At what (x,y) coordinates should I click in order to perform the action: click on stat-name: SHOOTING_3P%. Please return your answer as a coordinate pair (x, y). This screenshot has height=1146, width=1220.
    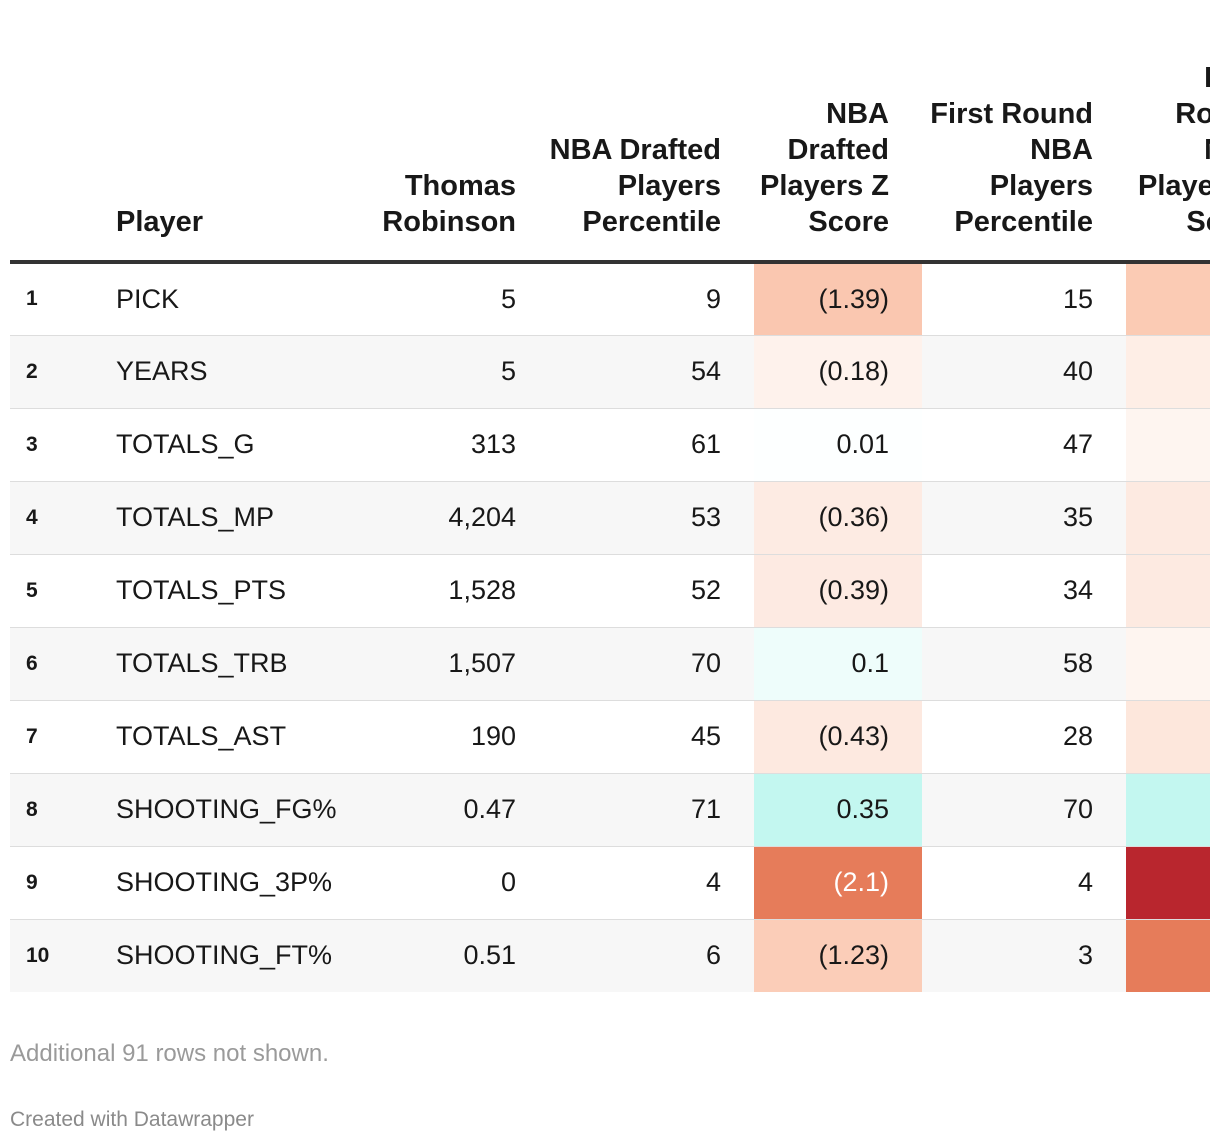
    Looking at the image, I should click on (225, 883).